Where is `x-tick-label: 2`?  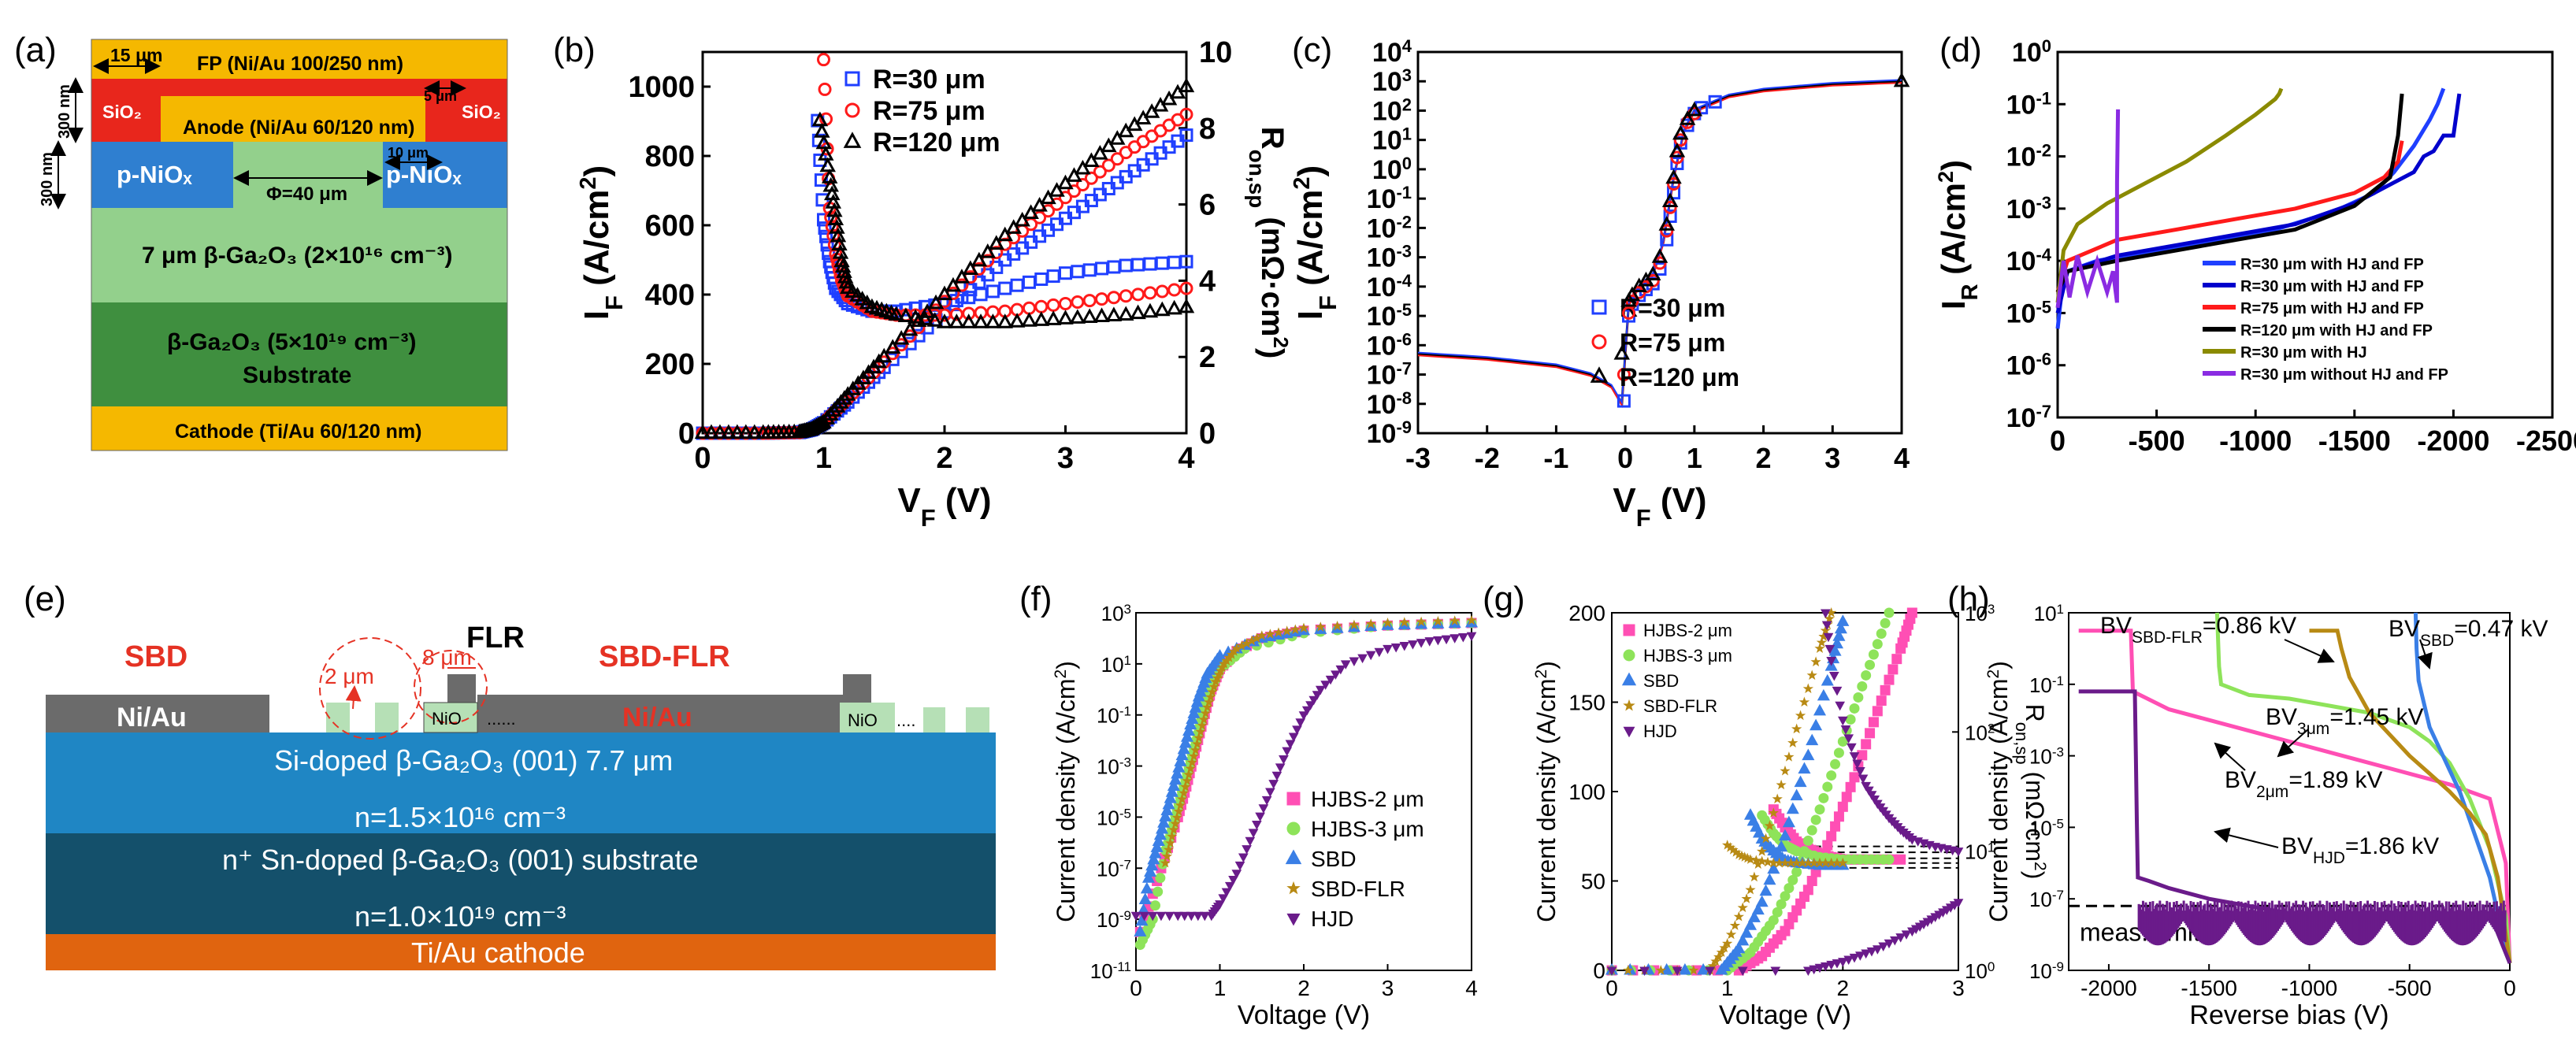 x-tick-label: 2 is located at coordinates (1764, 458).